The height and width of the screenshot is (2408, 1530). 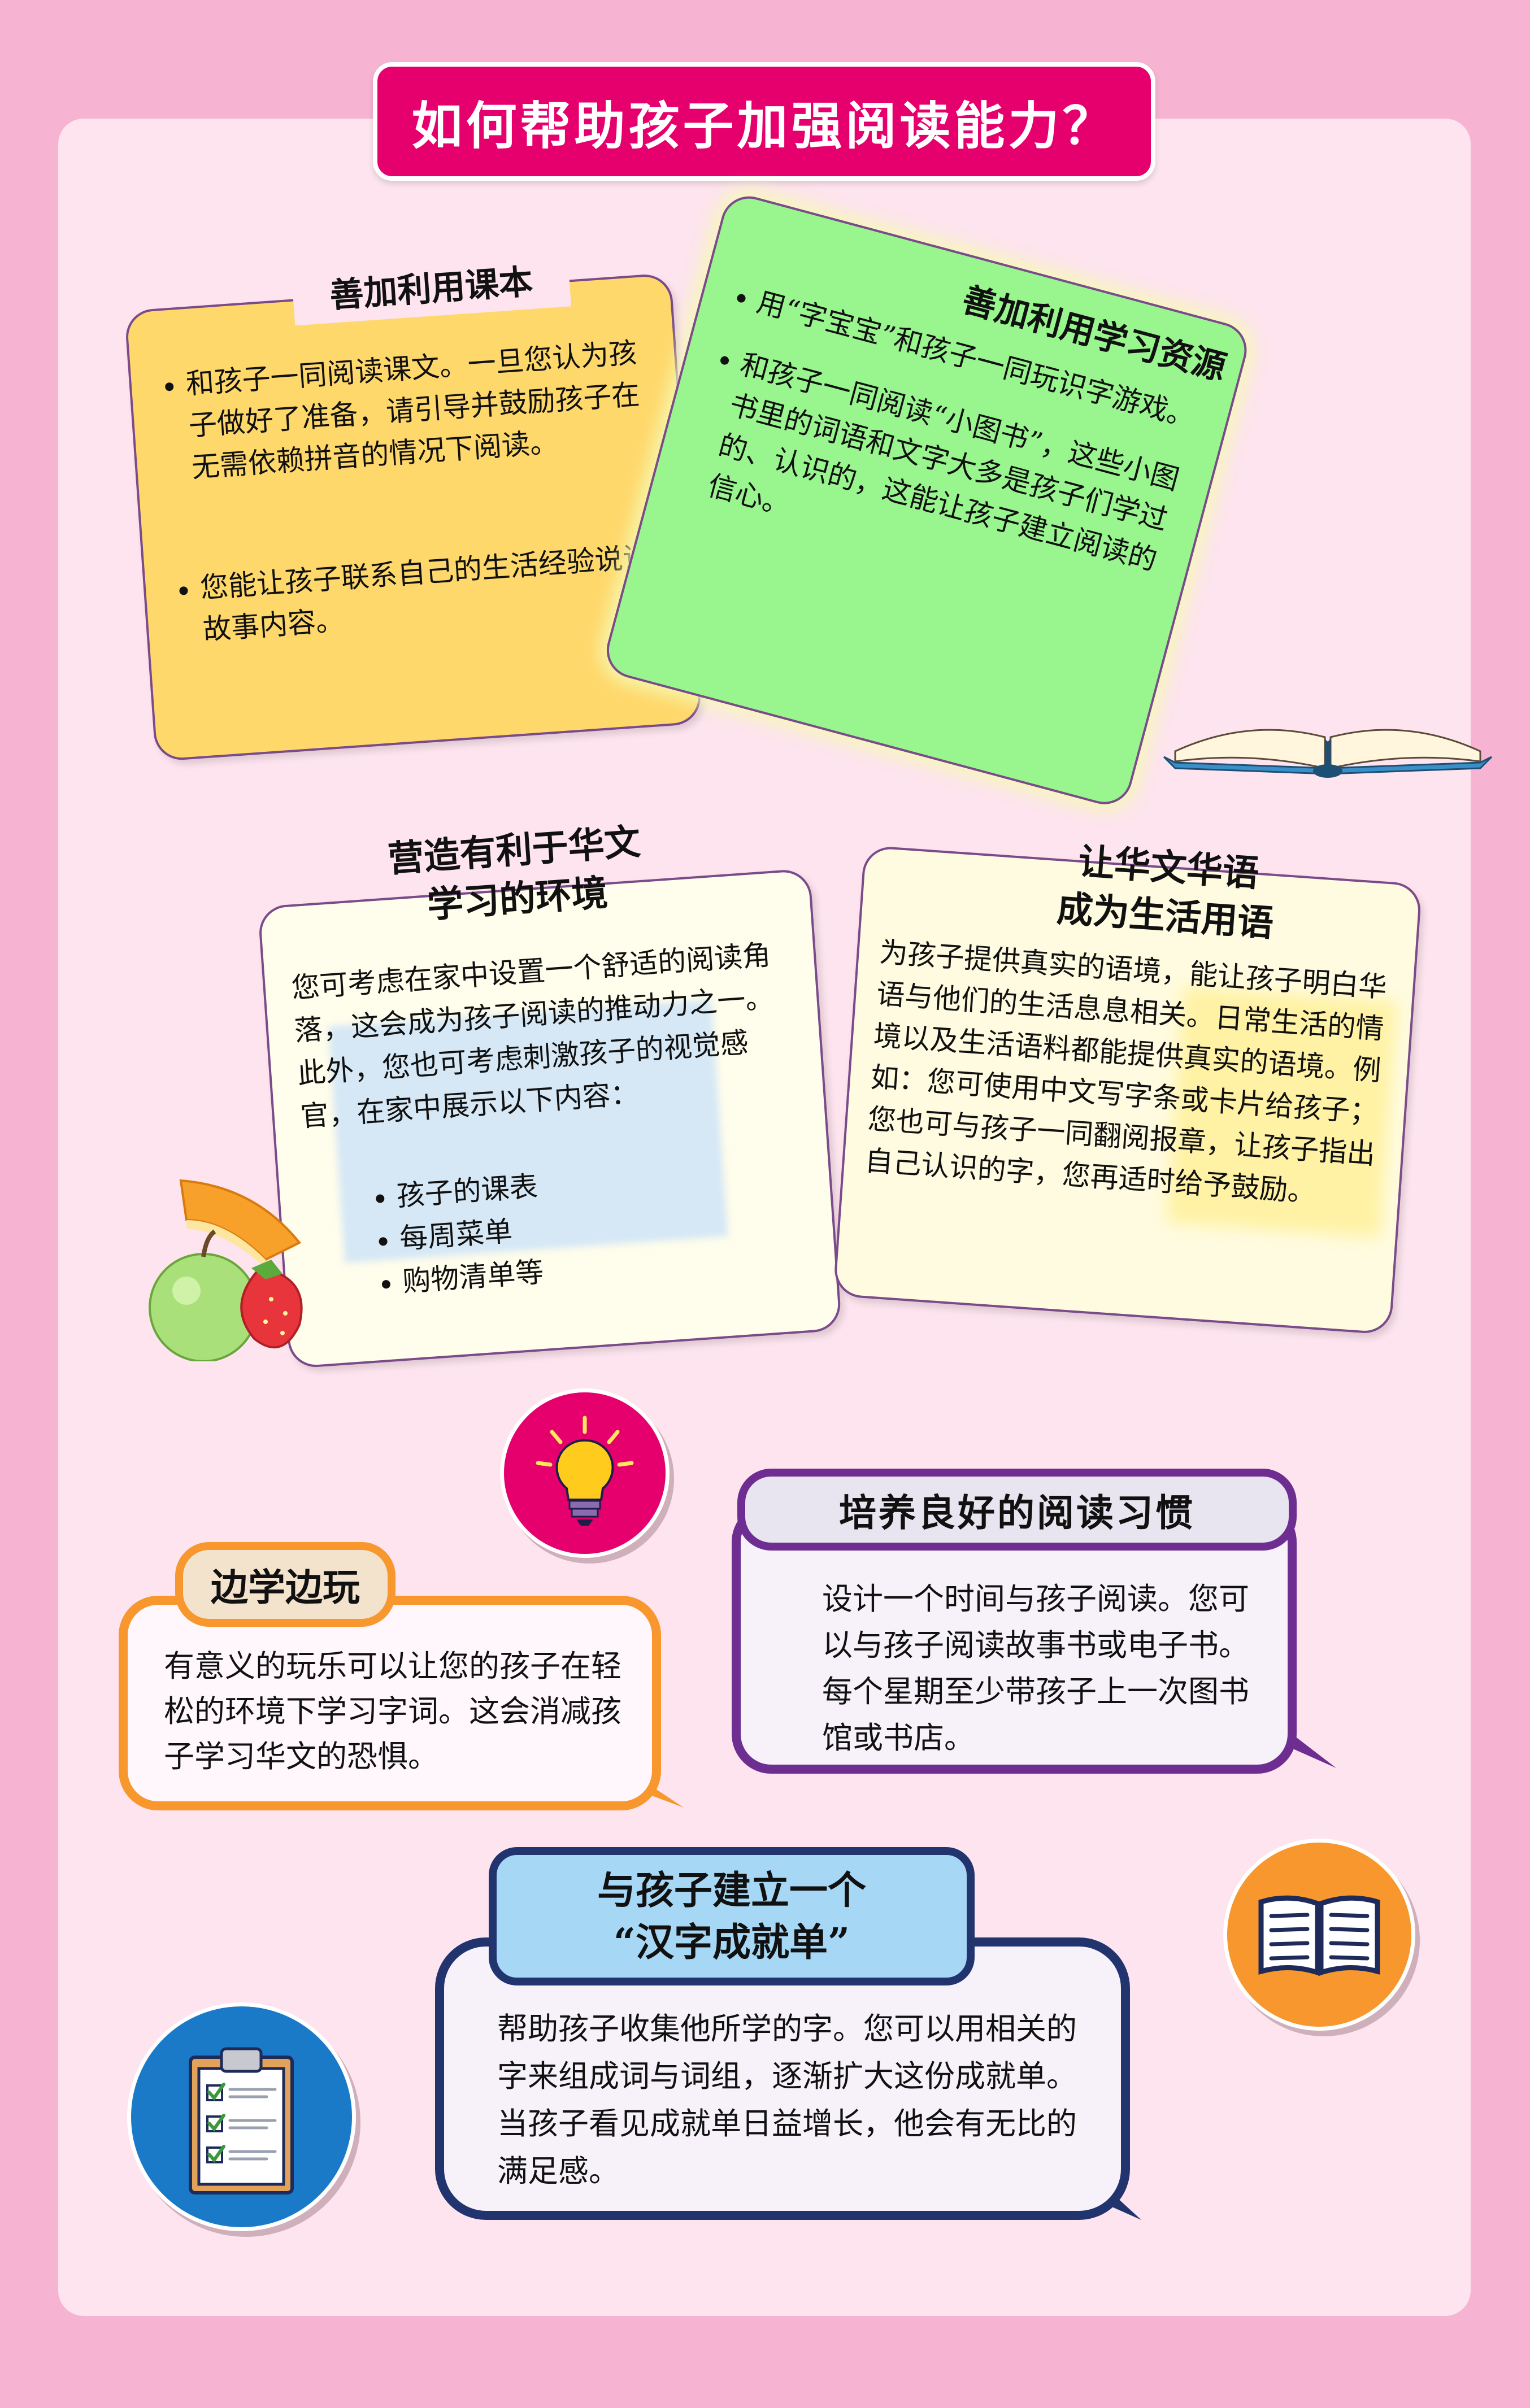 What do you see at coordinates (241, 2116) in the screenshot?
I see `clipboard-checklist-icon` at bounding box center [241, 2116].